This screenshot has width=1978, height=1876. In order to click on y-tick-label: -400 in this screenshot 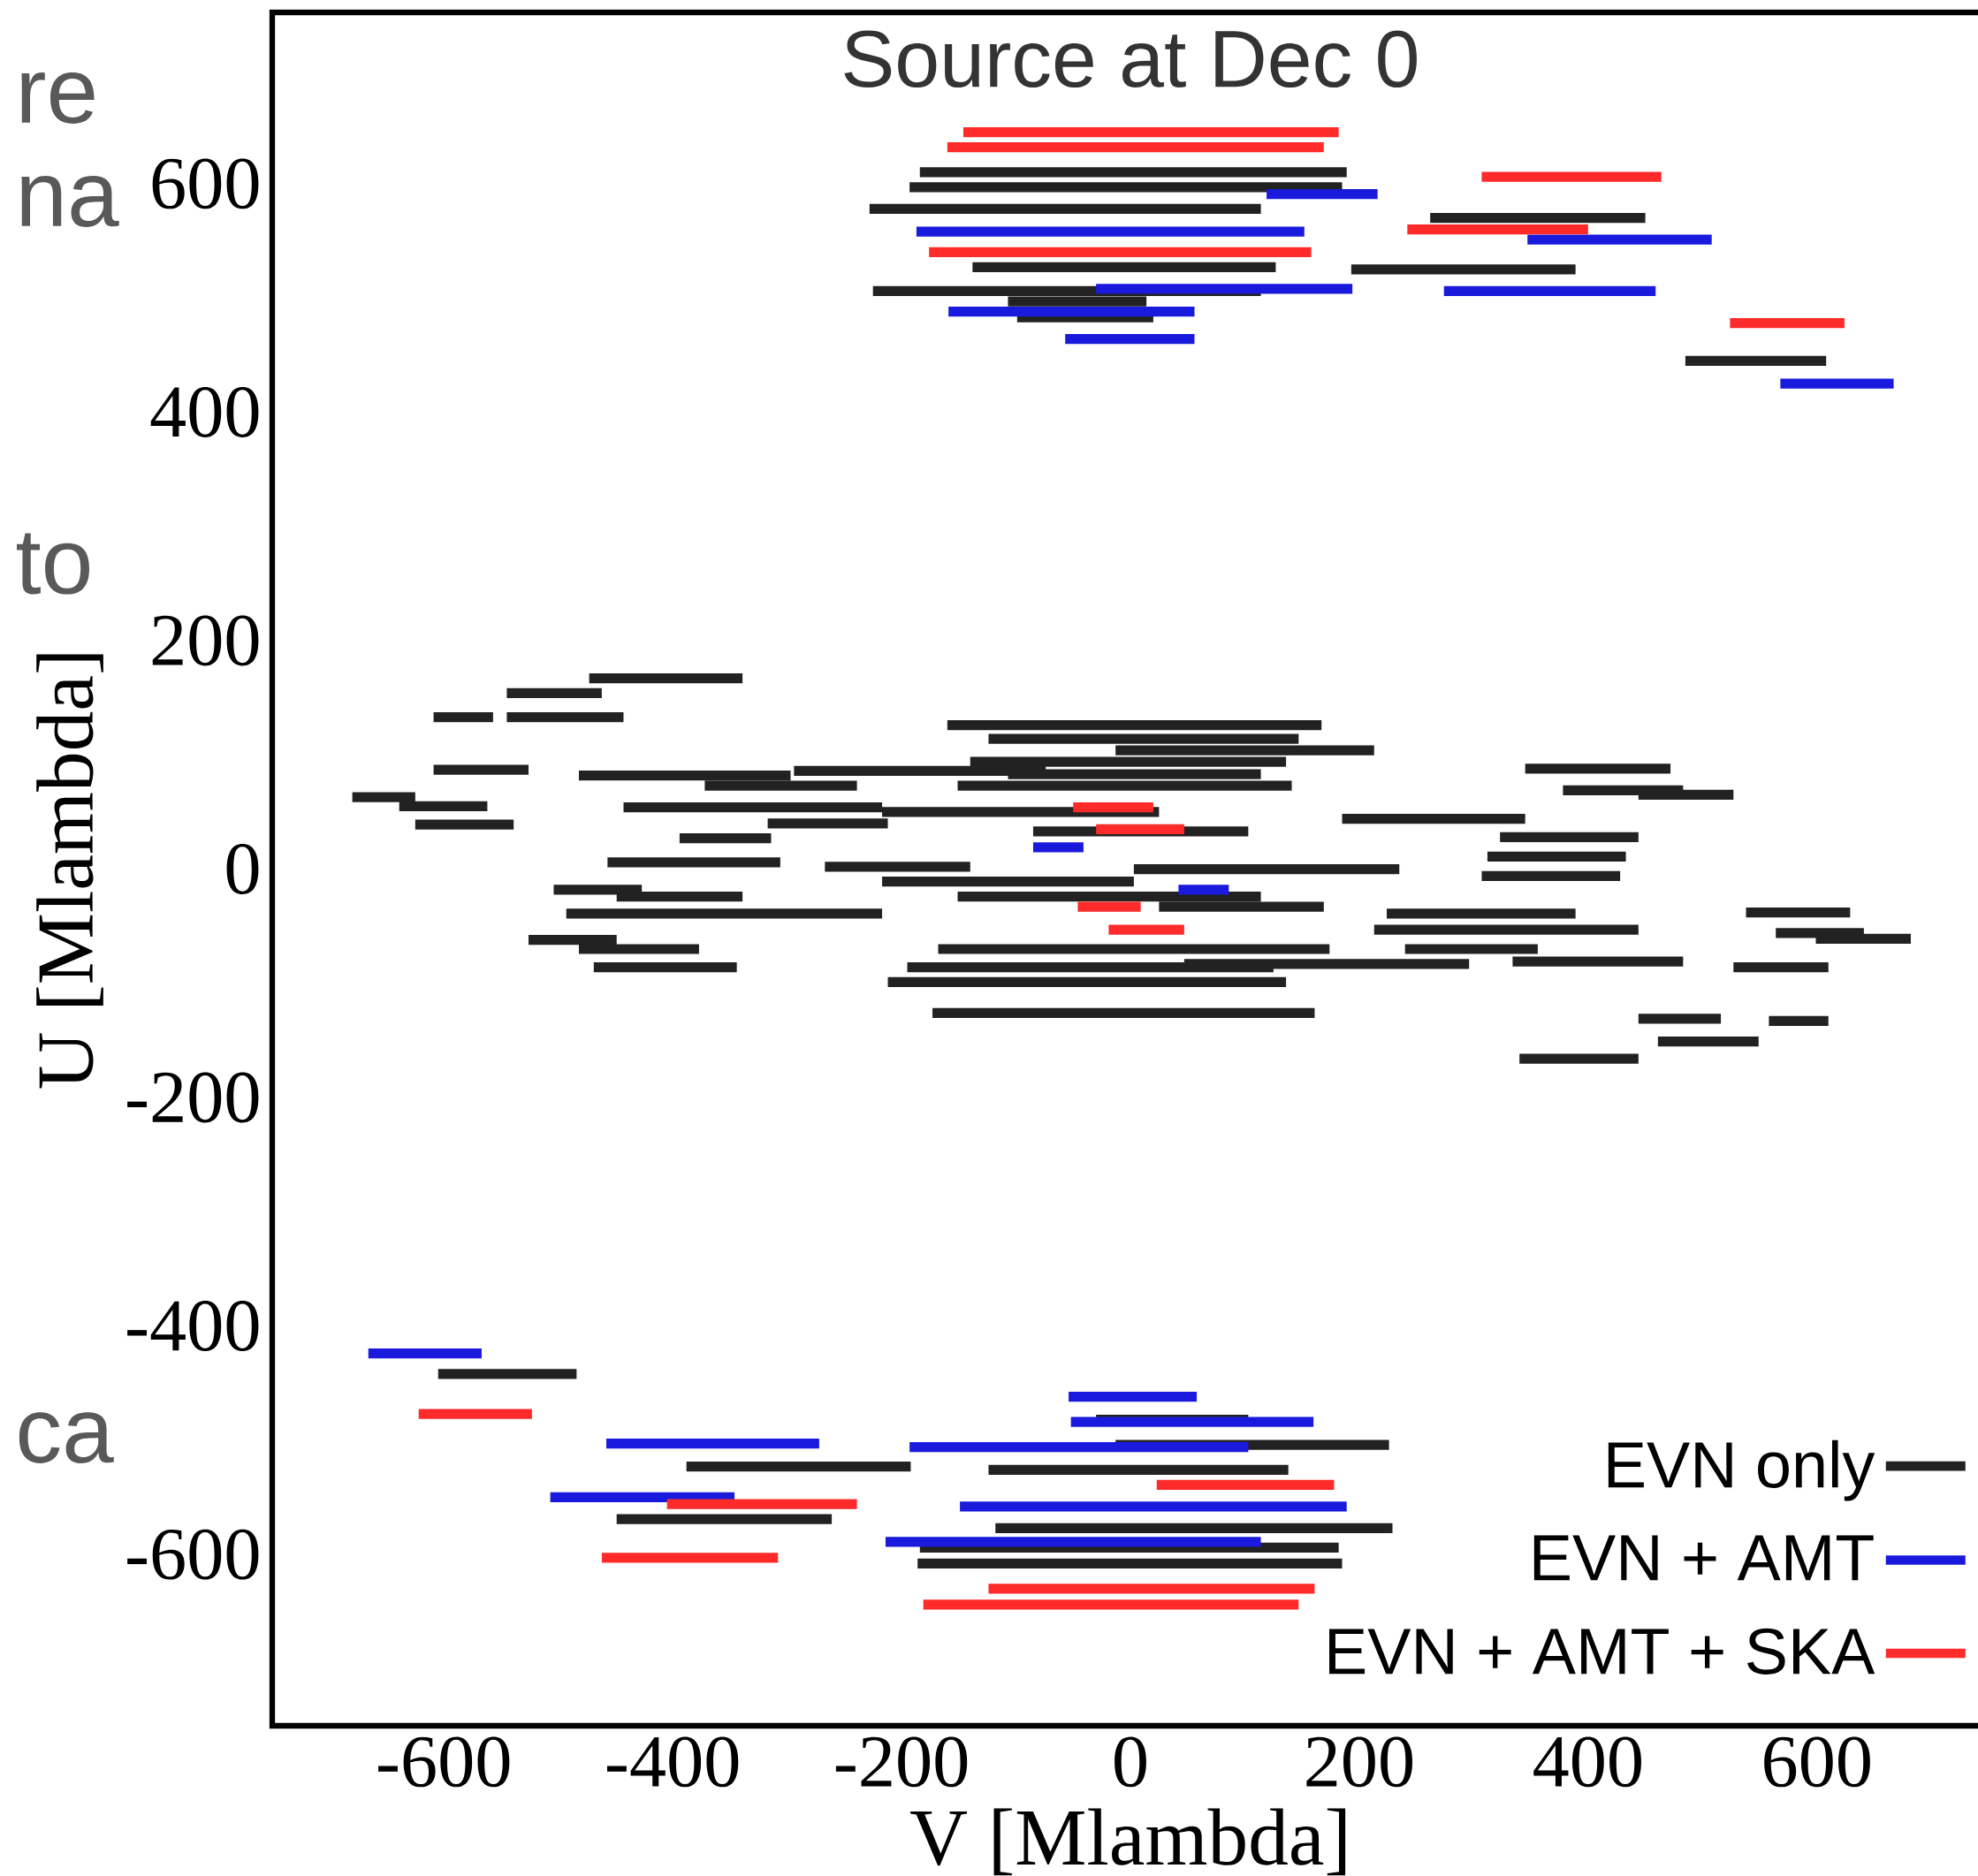, I will do `click(193, 1326)`.